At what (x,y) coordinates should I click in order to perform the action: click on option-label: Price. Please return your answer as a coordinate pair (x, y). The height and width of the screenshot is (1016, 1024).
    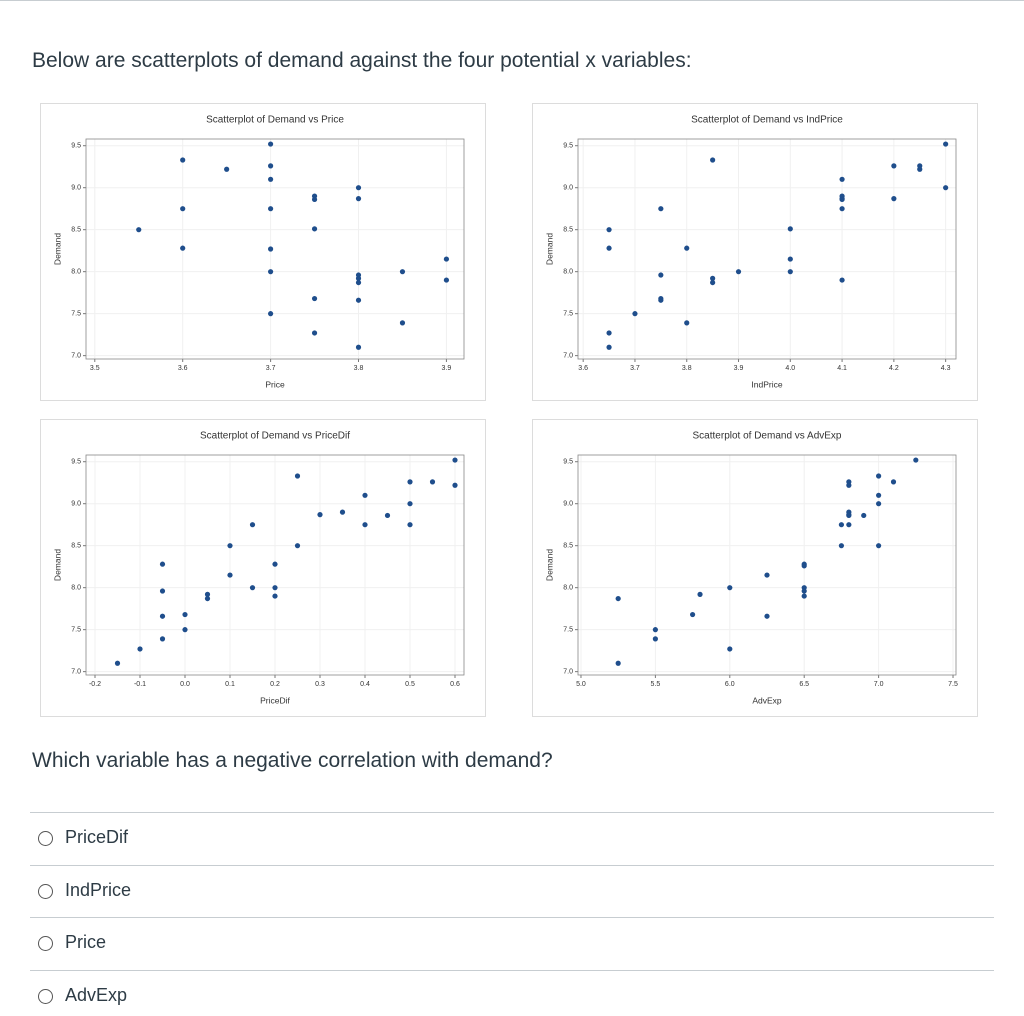
    Looking at the image, I should click on (86, 942).